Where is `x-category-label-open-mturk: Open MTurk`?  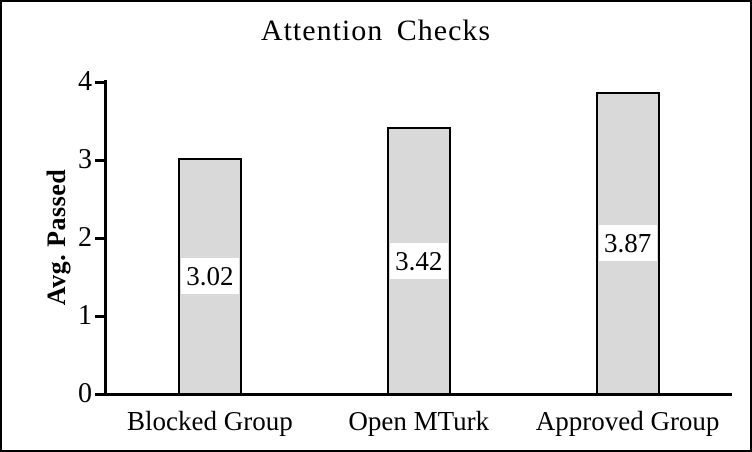 x-category-label-open-mturk: Open MTurk is located at coordinates (419, 421).